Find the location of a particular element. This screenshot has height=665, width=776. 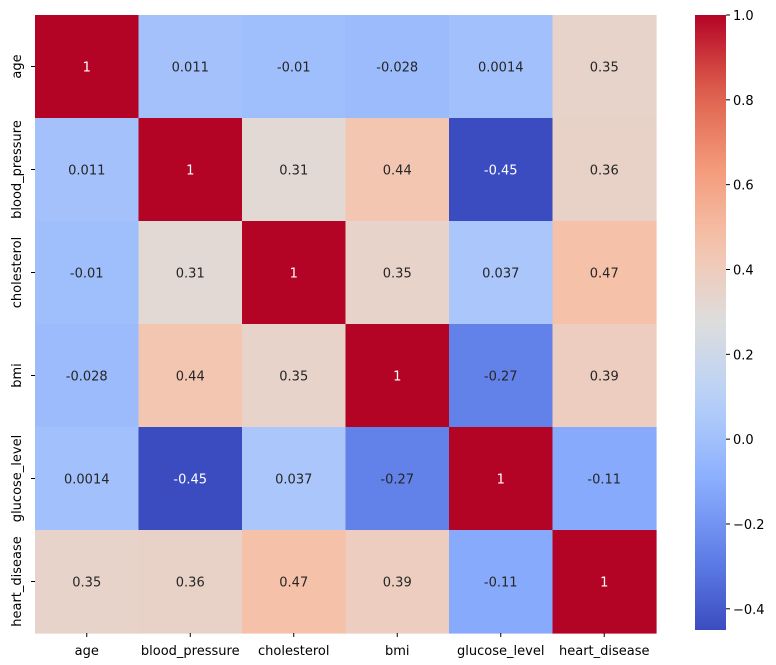

x-tick-label: bmi is located at coordinates (397, 651).